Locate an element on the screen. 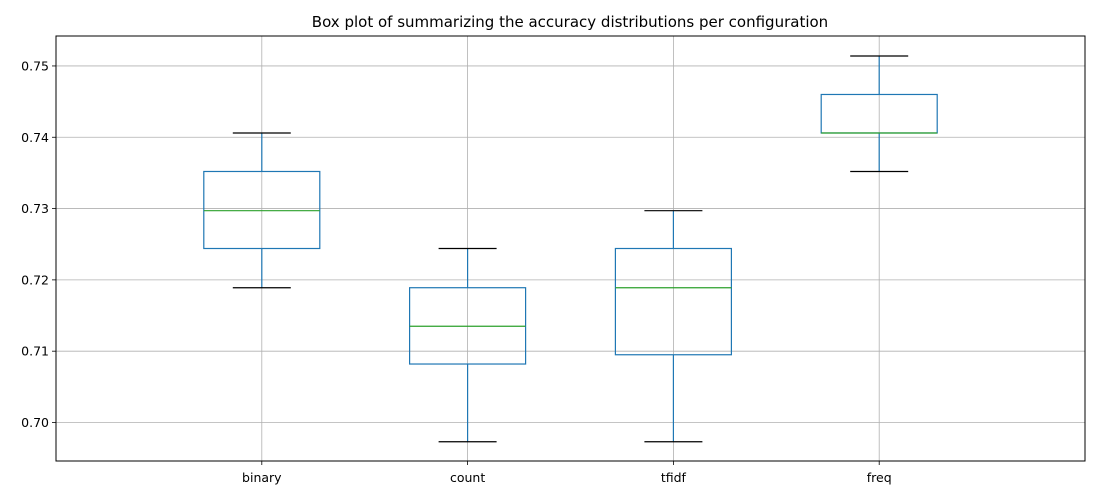 The height and width of the screenshot is (500, 1100). y-tick-label: 0.72 is located at coordinates (35, 279).